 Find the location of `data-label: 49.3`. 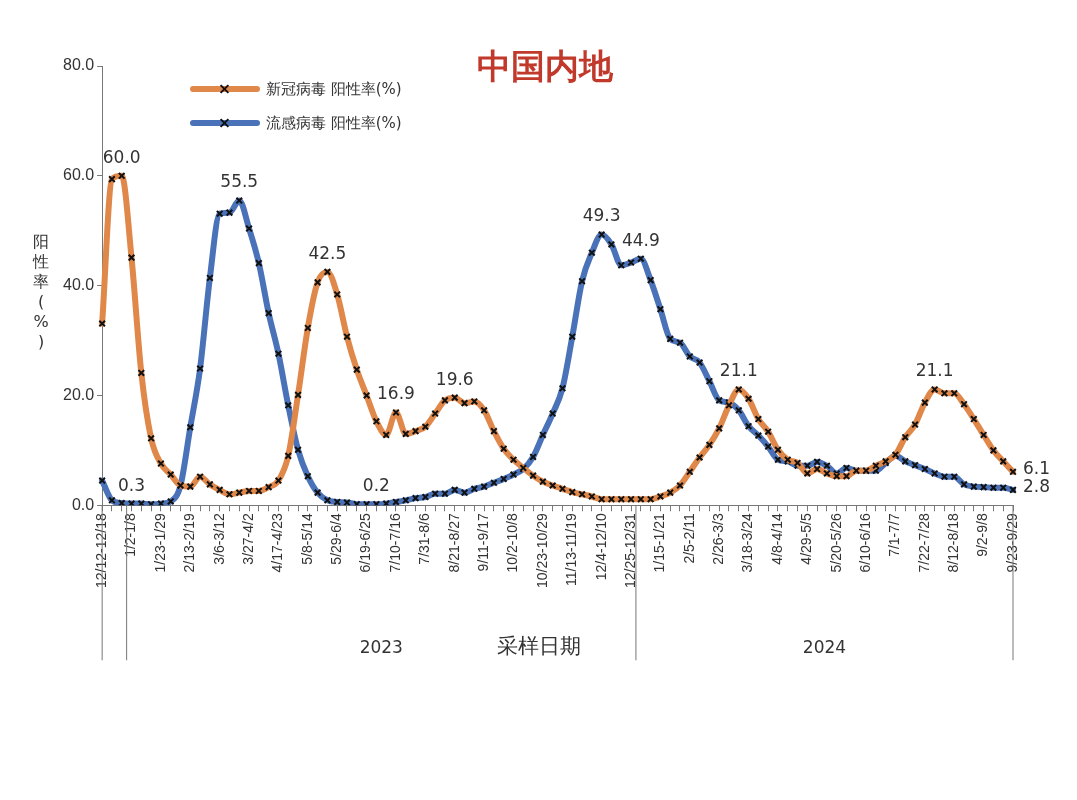

data-label: 49.3 is located at coordinates (601, 215).